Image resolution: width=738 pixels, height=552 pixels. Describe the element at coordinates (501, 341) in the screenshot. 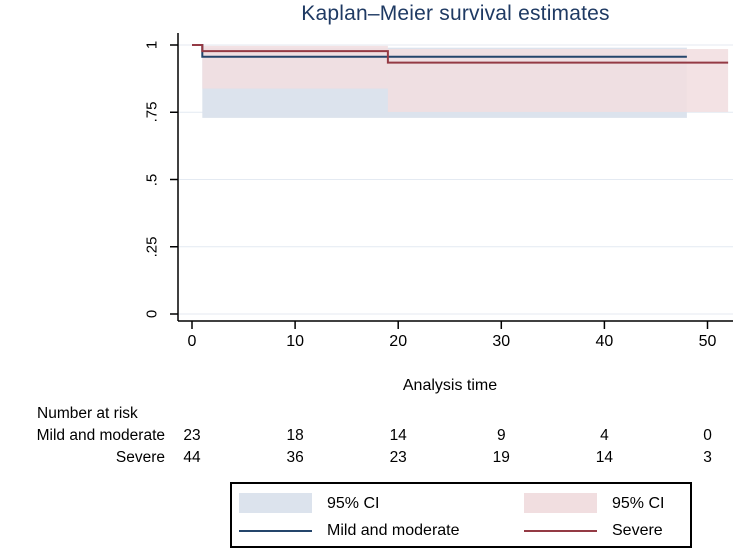

I see `x-tick-label: 30` at that location.